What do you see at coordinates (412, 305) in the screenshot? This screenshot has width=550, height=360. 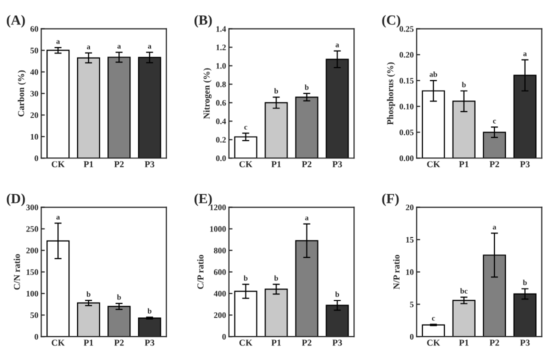 I see `y-tick-label: 5` at bounding box center [412, 305].